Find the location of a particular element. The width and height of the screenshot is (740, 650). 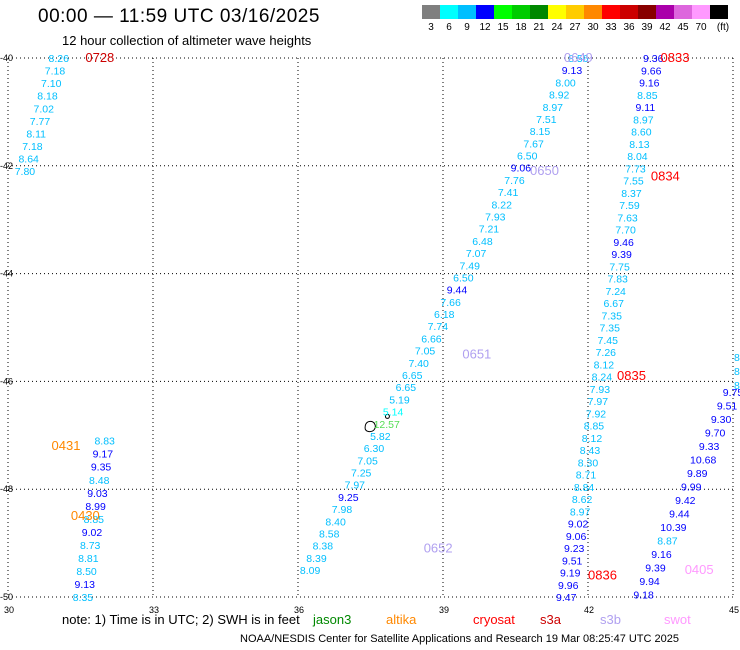

wave-height-label: 7.40 is located at coordinates (418, 364).